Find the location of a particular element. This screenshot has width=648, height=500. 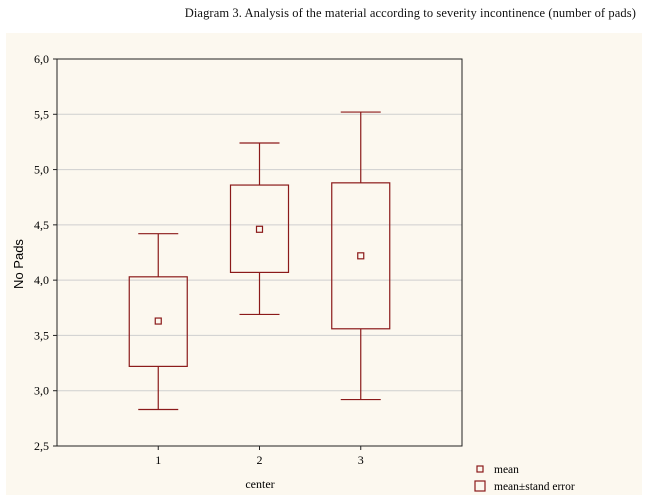

y-tick-label: 4,5 is located at coordinates (41, 225).